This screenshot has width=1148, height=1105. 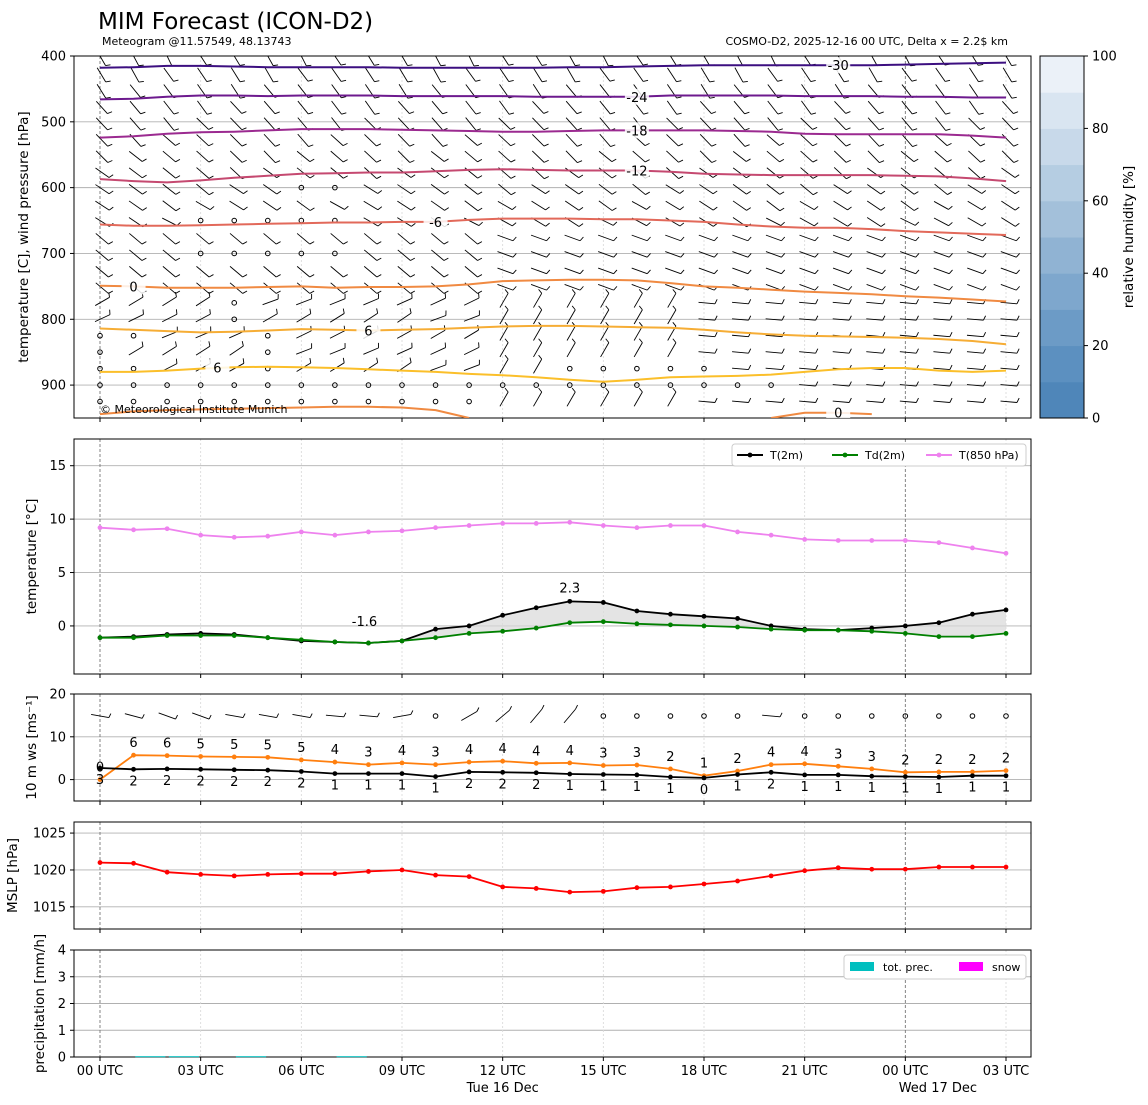 What do you see at coordinates (838, 65) in the screenshot?
I see `isotherm-label-bg` at bounding box center [838, 65].